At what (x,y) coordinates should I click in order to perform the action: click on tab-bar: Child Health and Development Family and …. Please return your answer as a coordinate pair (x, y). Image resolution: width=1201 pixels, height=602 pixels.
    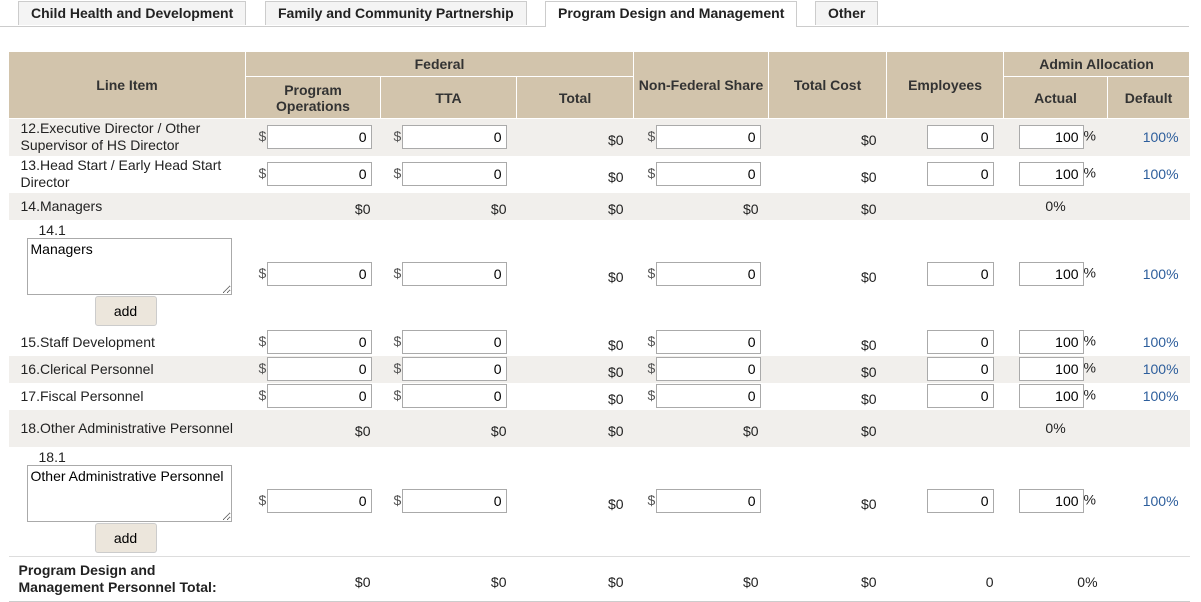
    Looking at the image, I should click on (594, 13).